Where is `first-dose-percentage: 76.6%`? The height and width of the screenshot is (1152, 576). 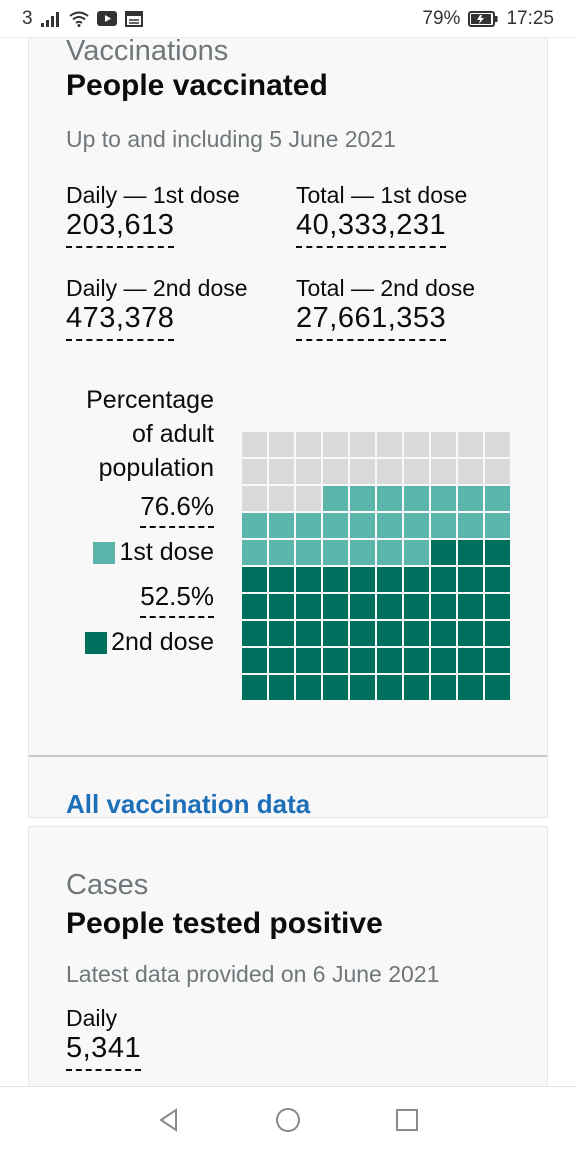
first-dose-percentage: 76.6% is located at coordinates (177, 509).